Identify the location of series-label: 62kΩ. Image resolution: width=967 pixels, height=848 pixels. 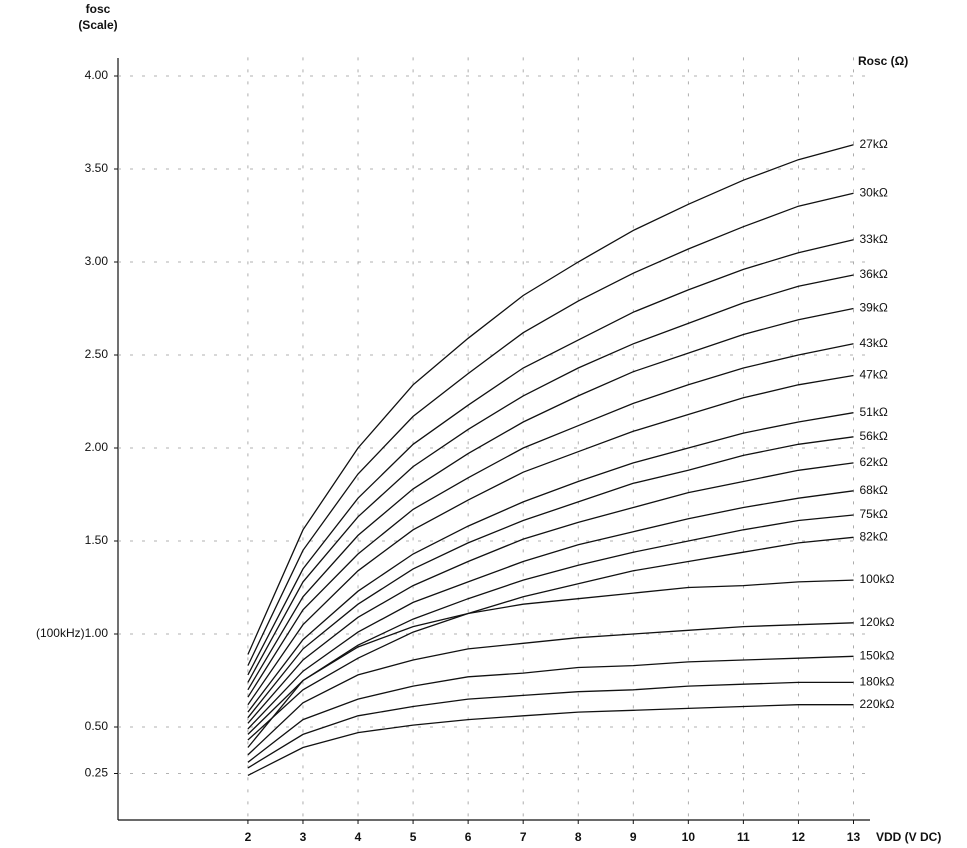
(873, 462).